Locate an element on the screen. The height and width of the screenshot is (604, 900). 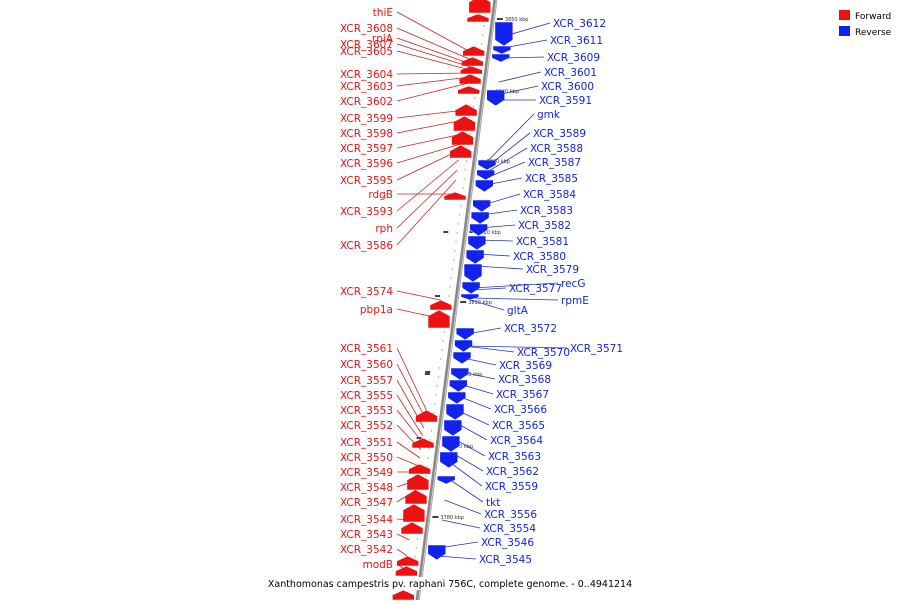
forward-gene-label: XCR_3597 is located at coordinates (366, 149).